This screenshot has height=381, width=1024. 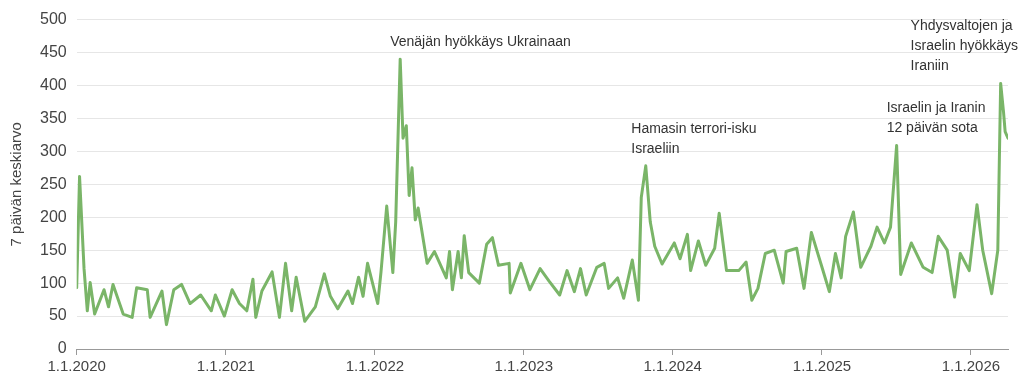 What do you see at coordinates (53, 150) in the screenshot?
I see `y-tick-label: 300` at bounding box center [53, 150].